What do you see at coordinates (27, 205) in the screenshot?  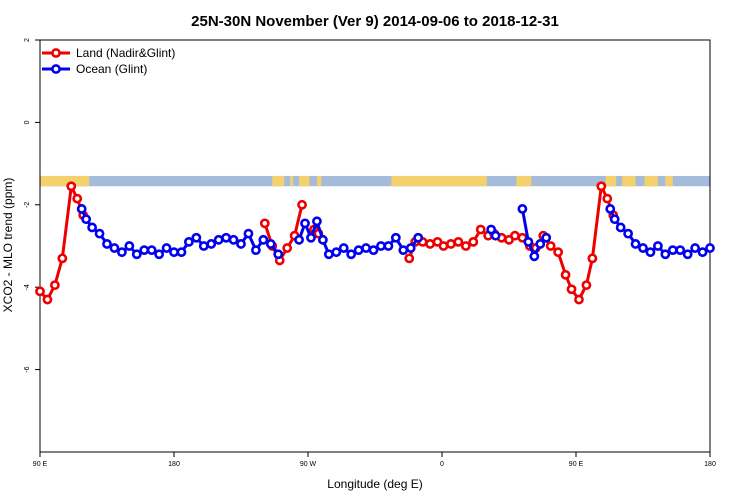 I see `y-tick-label-2: -2` at bounding box center [27, 205].